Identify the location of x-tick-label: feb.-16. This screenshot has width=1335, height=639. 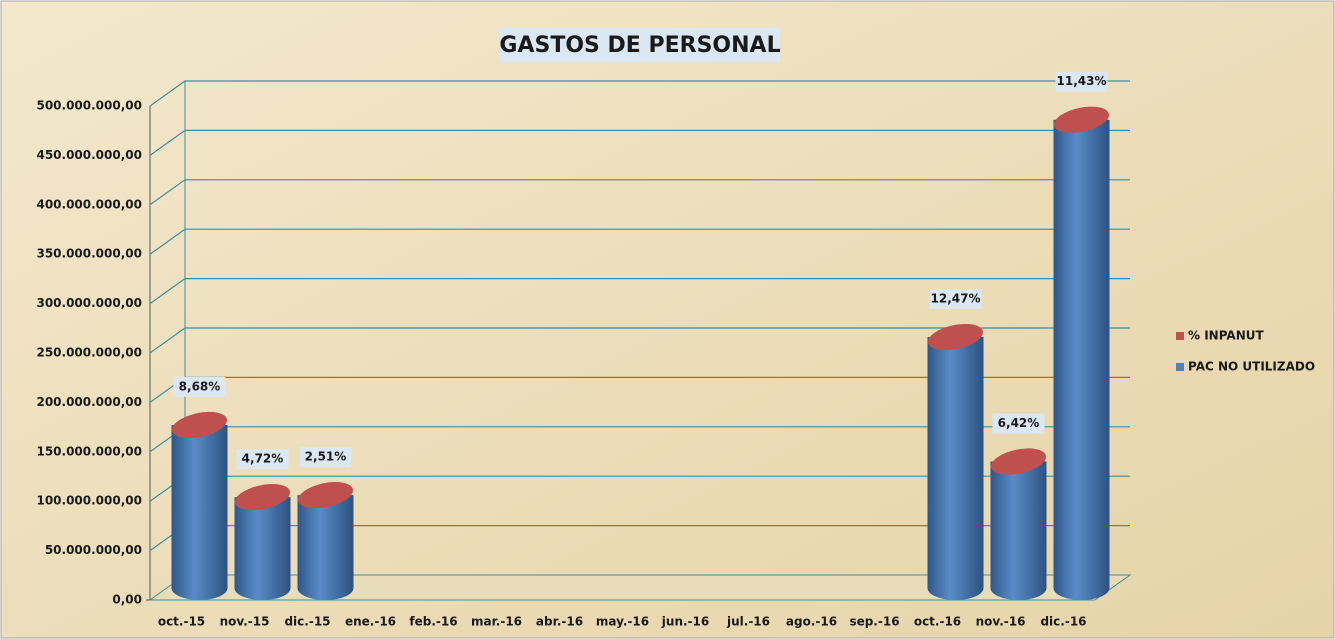
(433, 622).